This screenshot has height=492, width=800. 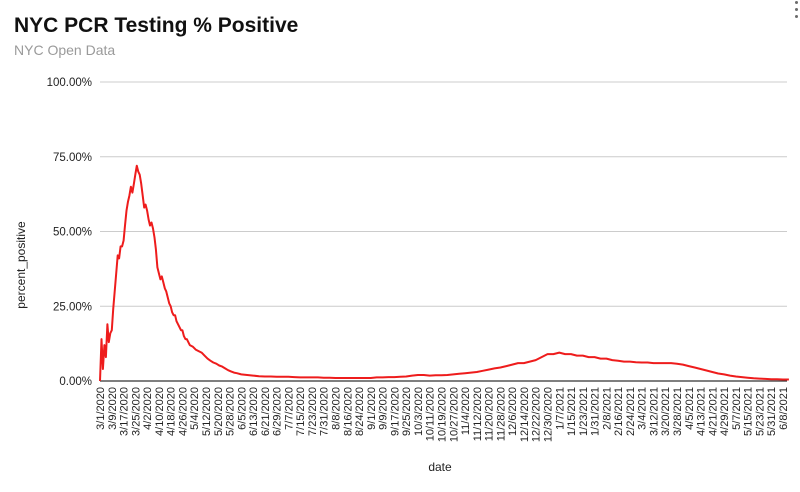 I want to click on x-tick-label: 3/28/2021, so click(x=678, y=411).